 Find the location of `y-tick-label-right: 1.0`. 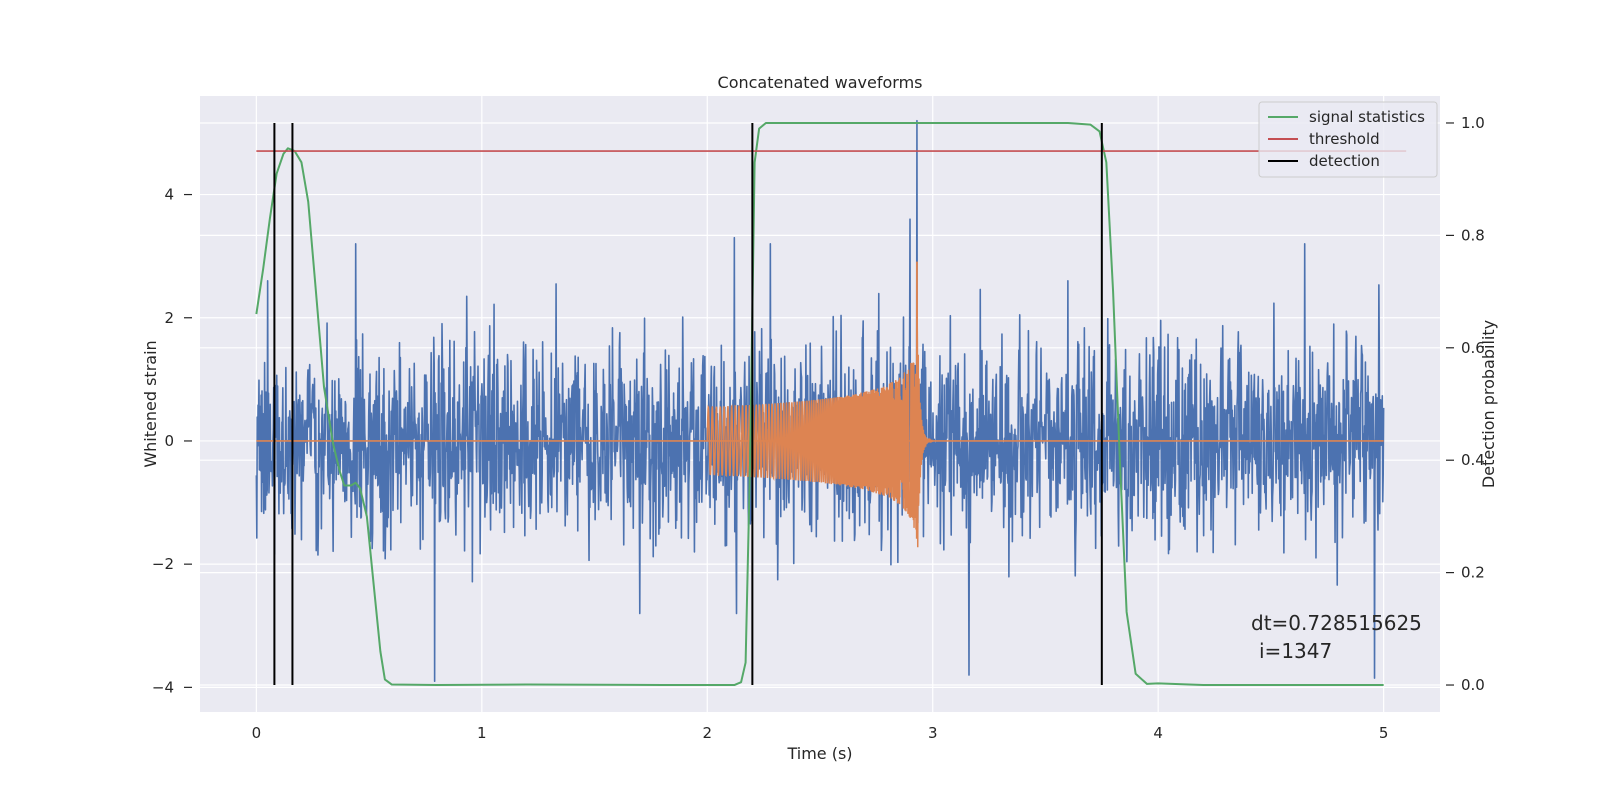

y-tick-label-right: 1.0 is located at coordinates (1473, 123).